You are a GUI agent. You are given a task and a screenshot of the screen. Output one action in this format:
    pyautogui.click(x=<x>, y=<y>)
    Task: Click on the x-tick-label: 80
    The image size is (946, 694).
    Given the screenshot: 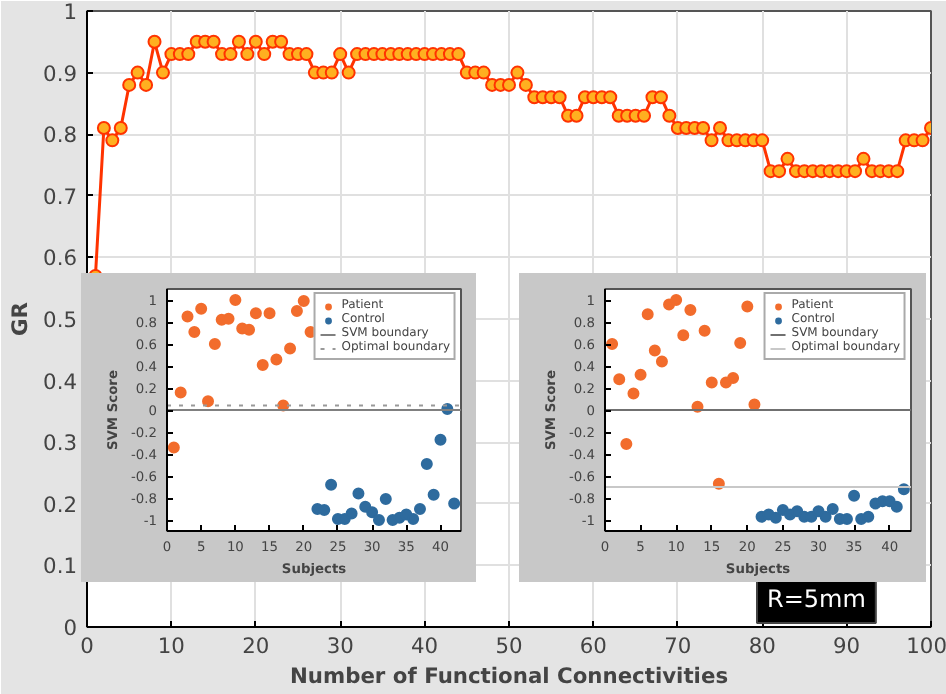 What is the action you would take?
    pyautogui.click(x=762, y=646)
    